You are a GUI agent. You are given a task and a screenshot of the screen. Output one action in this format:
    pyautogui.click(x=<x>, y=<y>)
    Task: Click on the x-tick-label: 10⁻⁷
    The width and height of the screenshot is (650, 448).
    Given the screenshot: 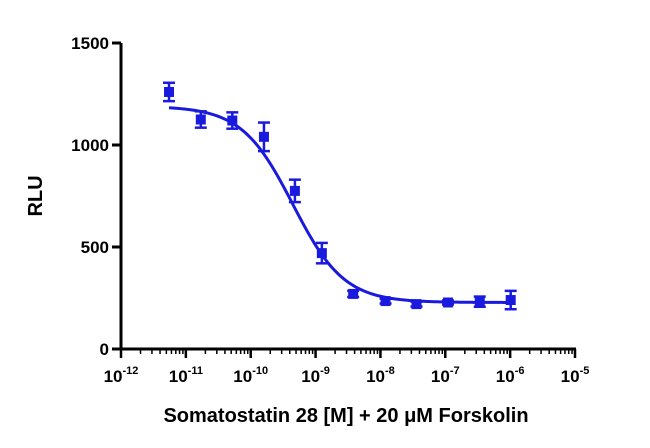 What is the action you would take?
    pyautogui.click(x=445, y=375)
    